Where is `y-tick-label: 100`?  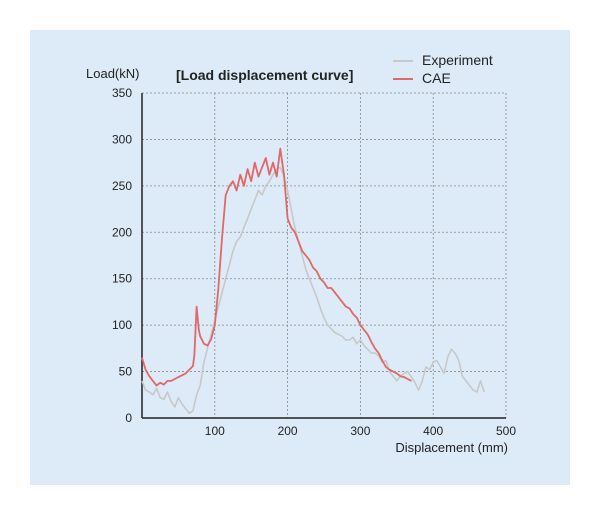
y-tick-label: 100 is located at coordinates (122, 325).